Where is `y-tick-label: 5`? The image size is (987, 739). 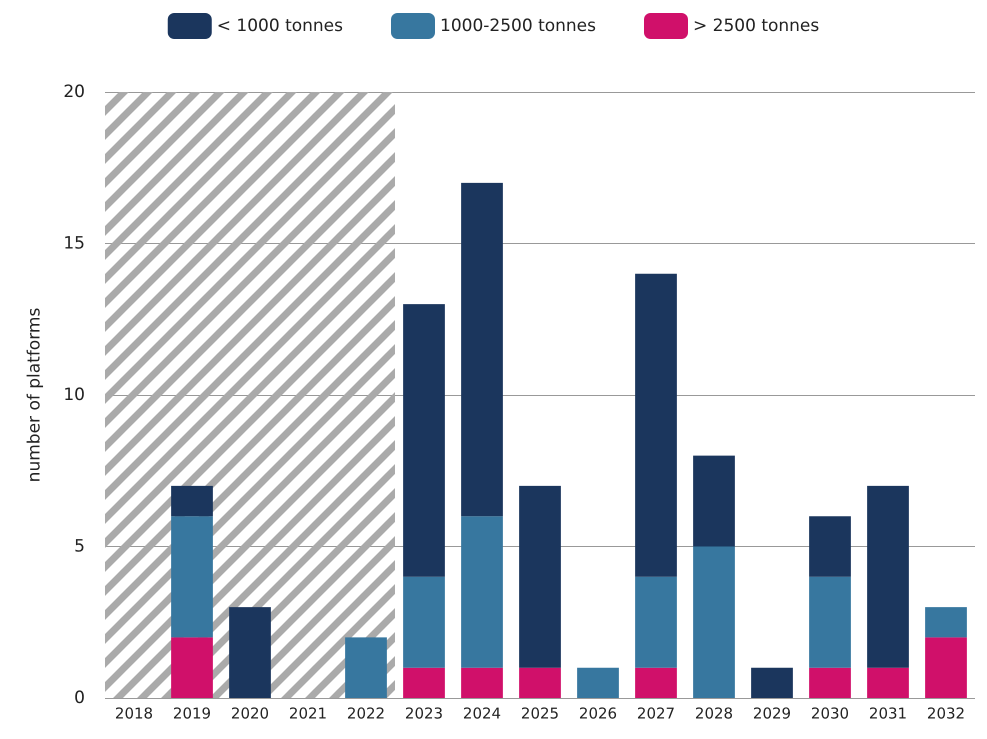
y-tick-label: 5 is located at coordinates (79, 546).